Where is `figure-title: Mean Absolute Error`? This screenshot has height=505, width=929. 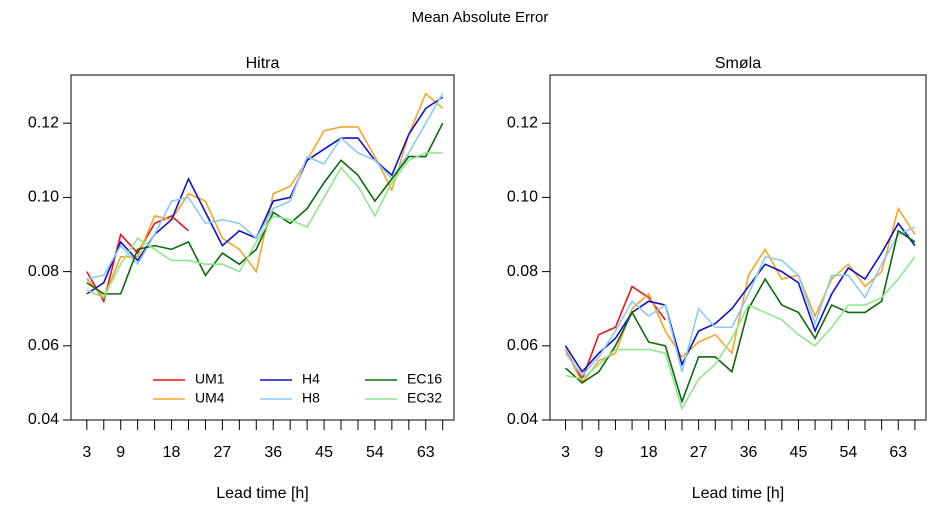 figure-title: Mean Absolute Error is located at coordinates (480, 17).